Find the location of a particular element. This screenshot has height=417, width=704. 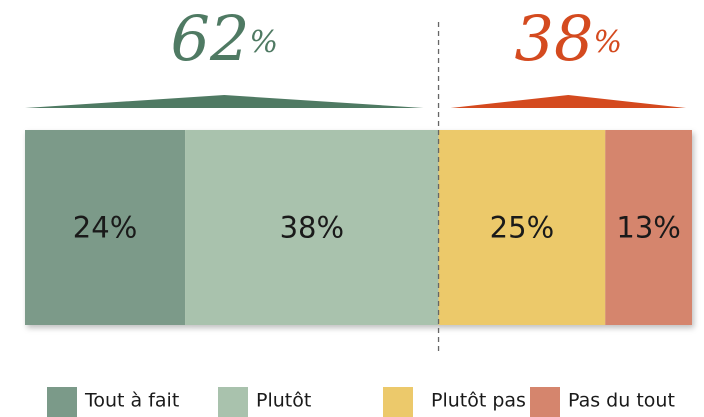

legend-label: Tout à fait is located at coordinates (131, 401).